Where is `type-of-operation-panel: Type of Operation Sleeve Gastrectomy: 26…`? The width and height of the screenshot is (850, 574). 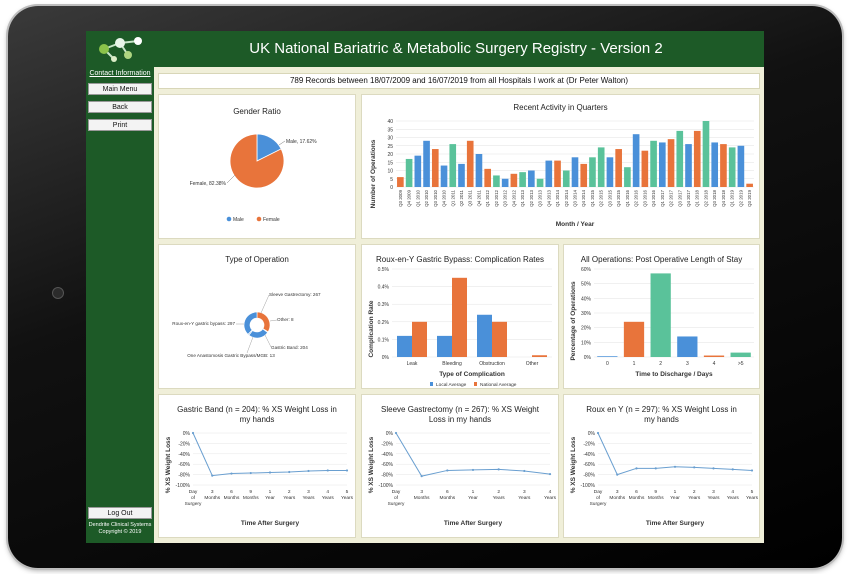
type-of-operation-panel: Type of Operation Sleeve Gastrectomy: 26… is located at coordinates (257, 316).